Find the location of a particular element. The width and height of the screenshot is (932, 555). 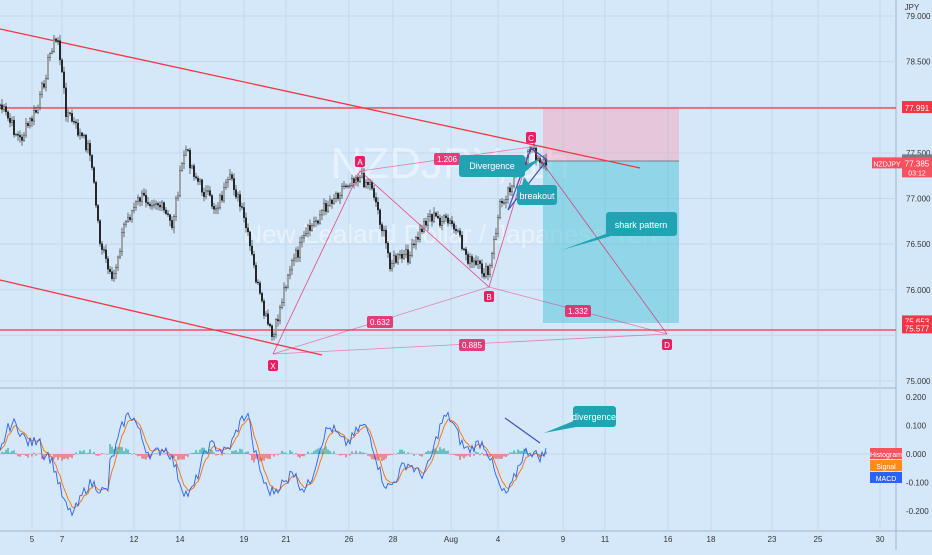

y-tick-label: 77.500 is located at coordinates (918, 153).